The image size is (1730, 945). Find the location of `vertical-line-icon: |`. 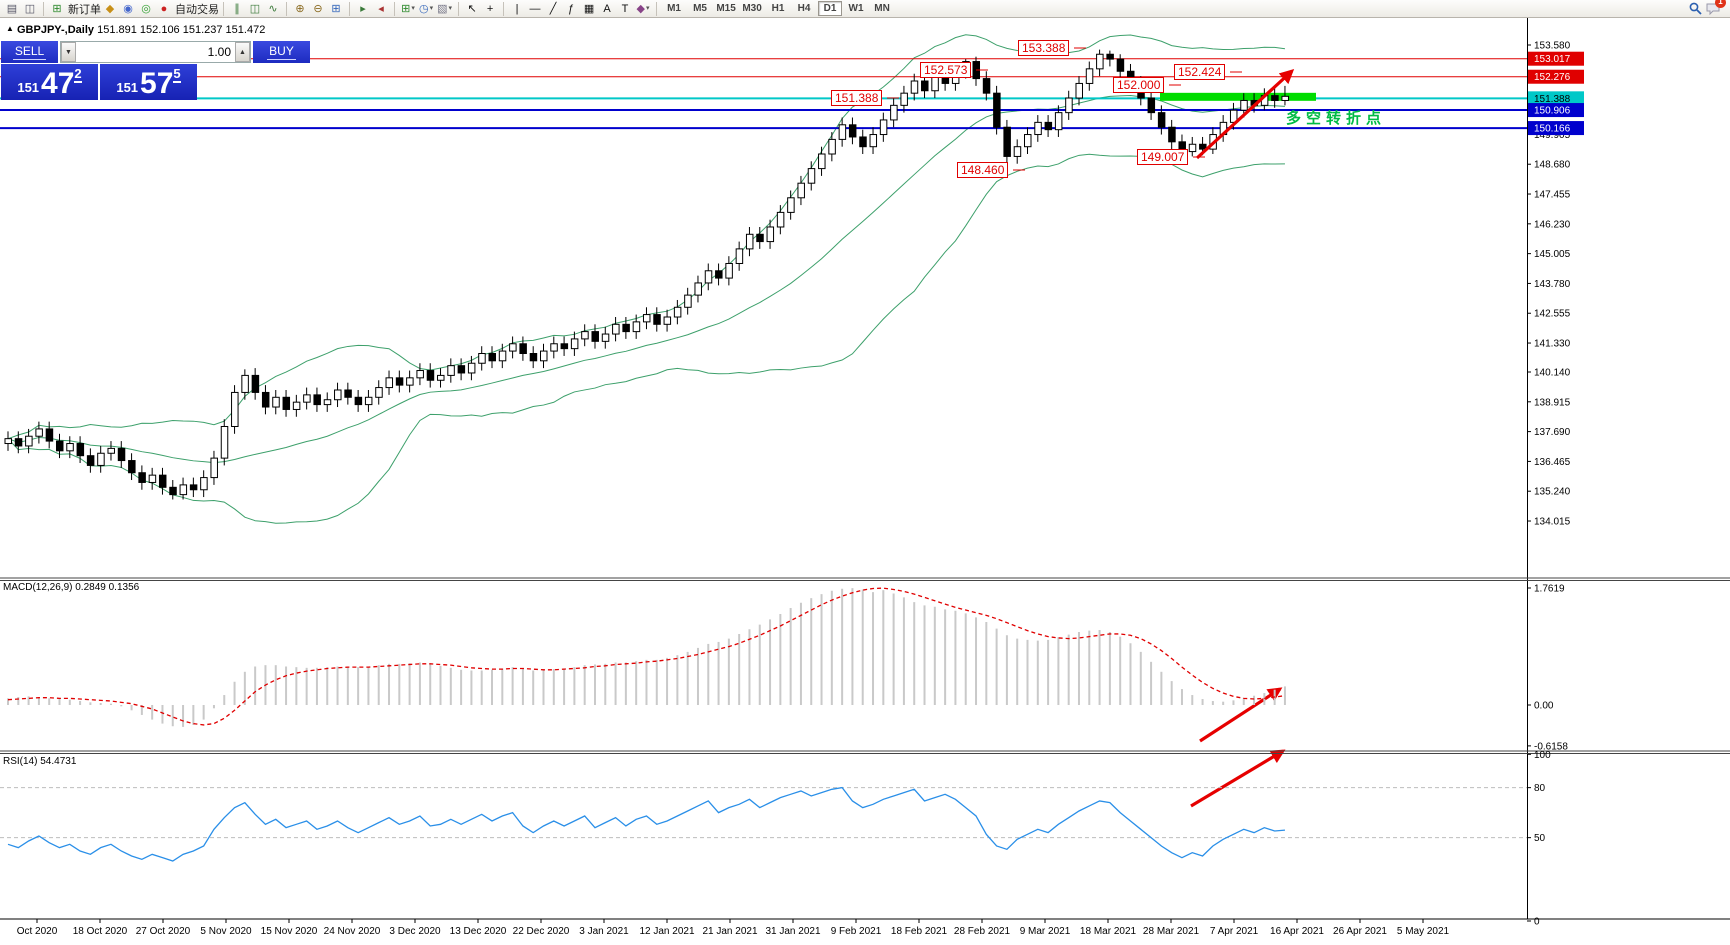

vertical-line-icon: | is located at coordinates (517, 8).